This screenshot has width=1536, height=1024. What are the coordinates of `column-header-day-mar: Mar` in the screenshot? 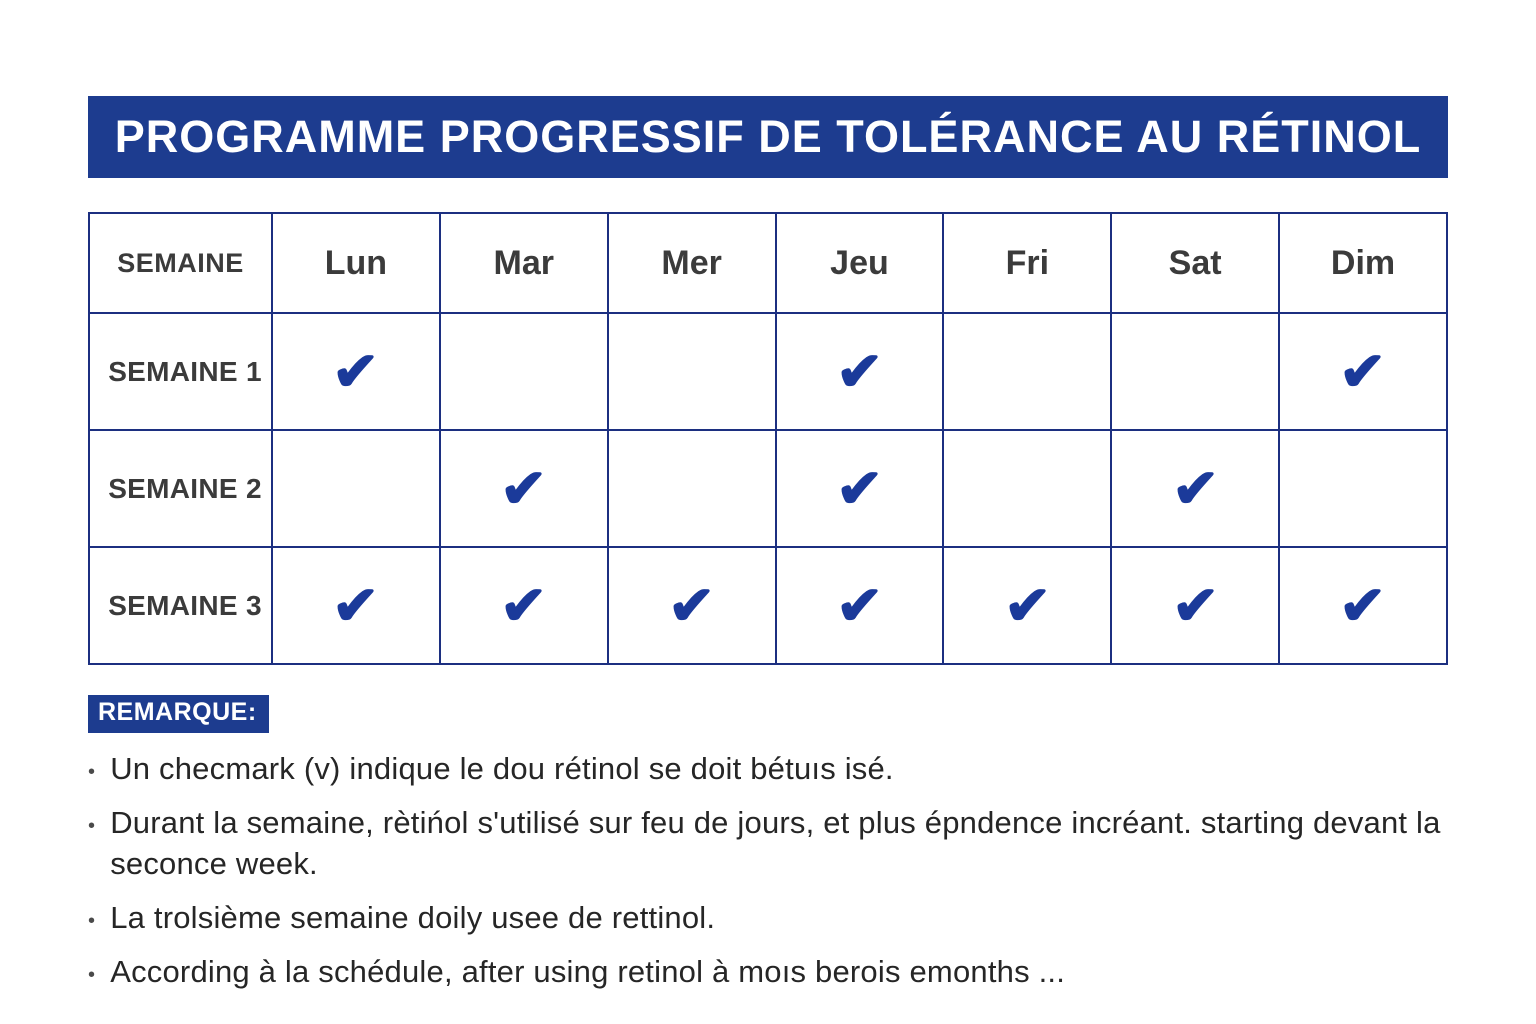 It's located at (523, 263).